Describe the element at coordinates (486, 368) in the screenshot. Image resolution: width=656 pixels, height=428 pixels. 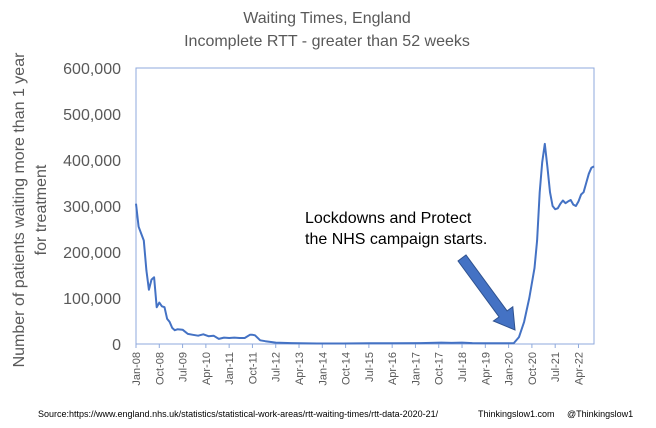
I see `x-tick-label: Apr-19` at that location.